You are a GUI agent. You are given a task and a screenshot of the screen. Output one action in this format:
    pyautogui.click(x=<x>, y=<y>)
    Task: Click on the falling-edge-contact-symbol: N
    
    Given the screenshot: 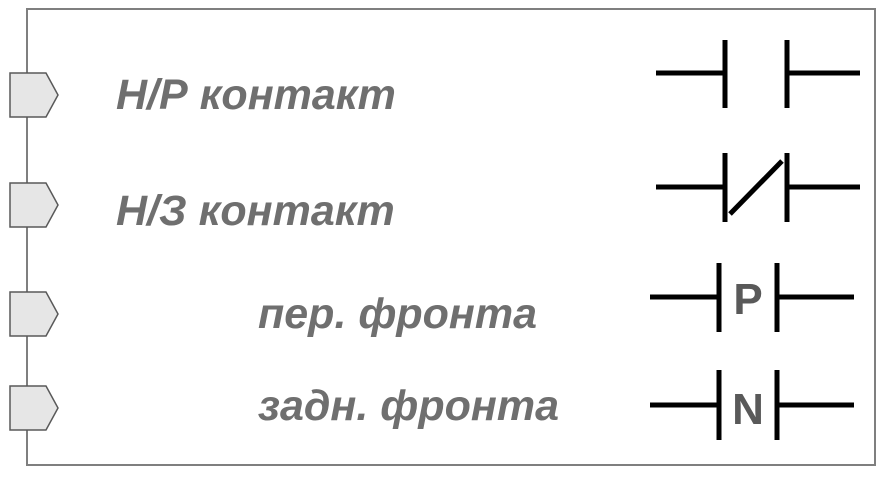 What is the action you would take?
    pyautogui.click(x=752, y=405)
    